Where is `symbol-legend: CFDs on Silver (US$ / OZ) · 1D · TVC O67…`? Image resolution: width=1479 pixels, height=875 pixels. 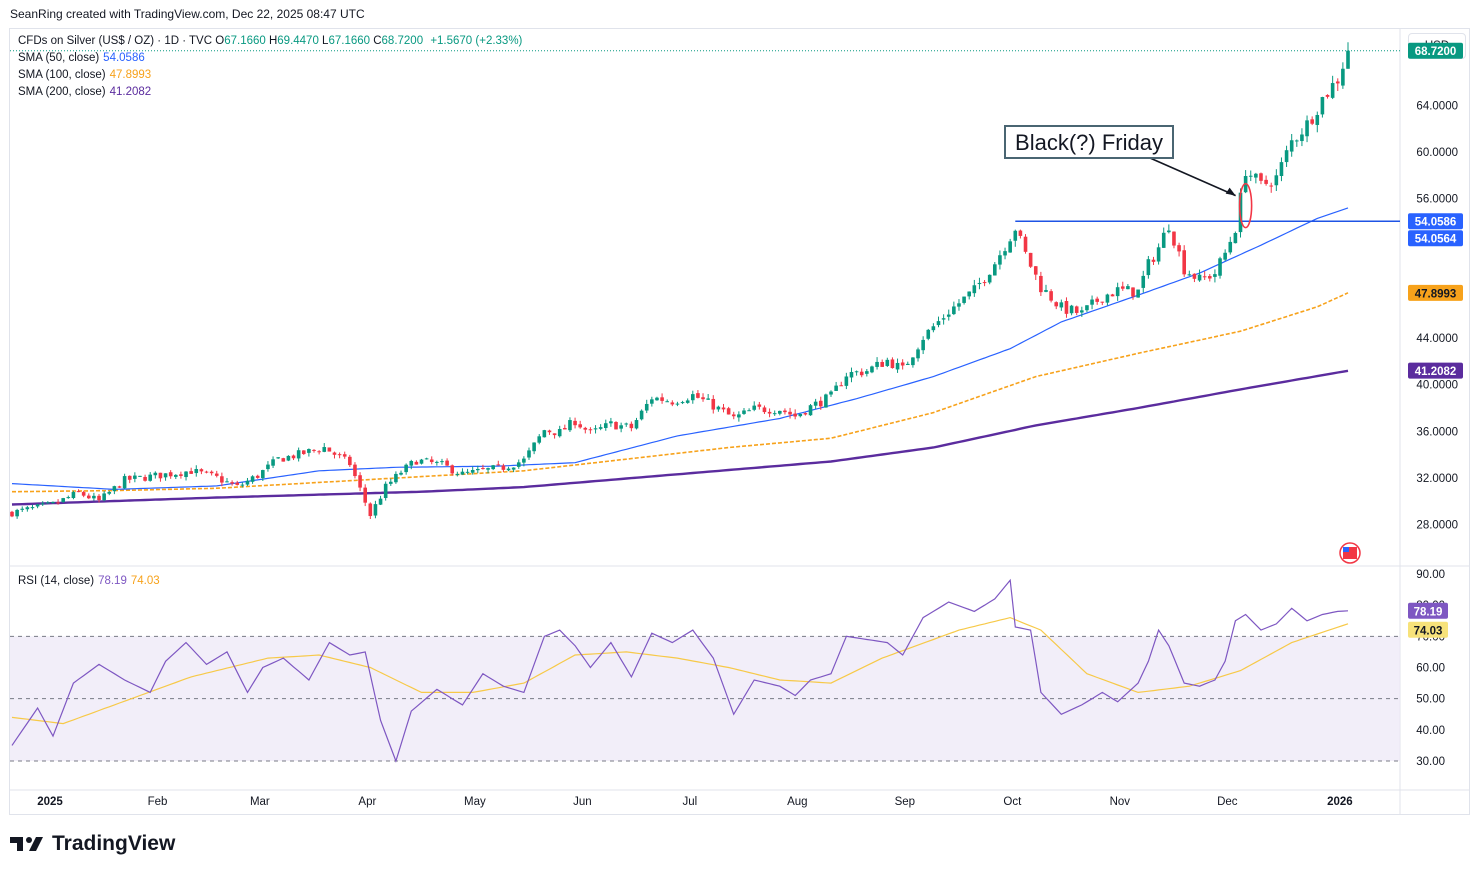 symbol-legend: CFDs on Silver (US$ / OZ) · 1D · TVC O67… is located at coordinates (270, 41).